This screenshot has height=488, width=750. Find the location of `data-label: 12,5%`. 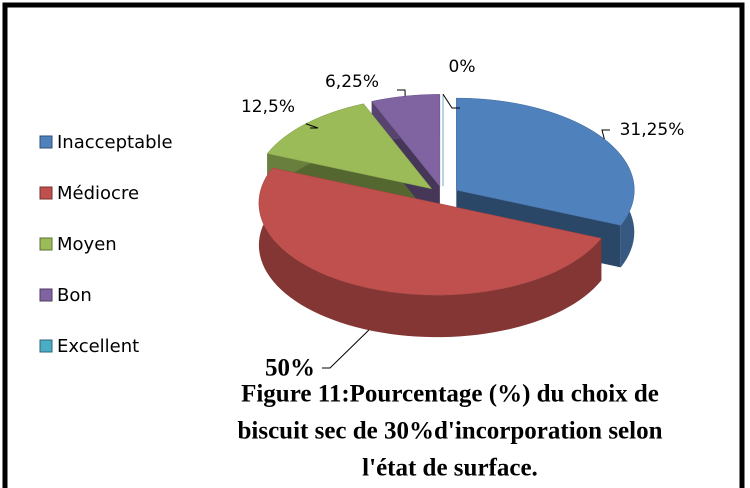

data-label: 12,5% is located at coordinates (268, 107).